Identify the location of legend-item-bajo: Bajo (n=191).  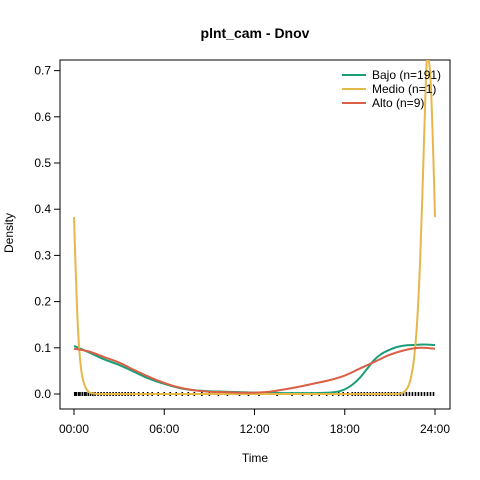
(391, 75).